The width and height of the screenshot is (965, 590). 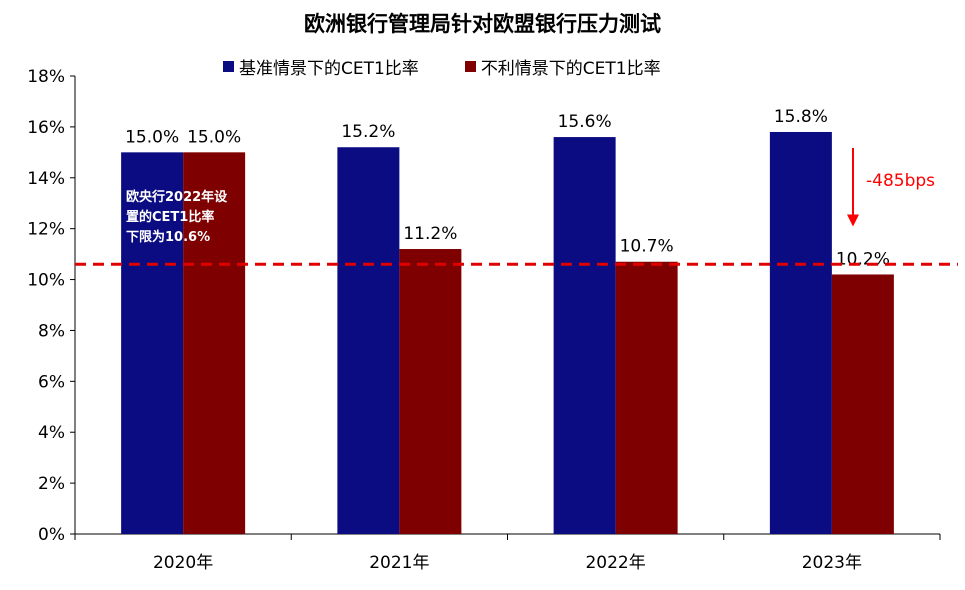 I want to click on data-label: 10.7%, so click(x=647, y=247).